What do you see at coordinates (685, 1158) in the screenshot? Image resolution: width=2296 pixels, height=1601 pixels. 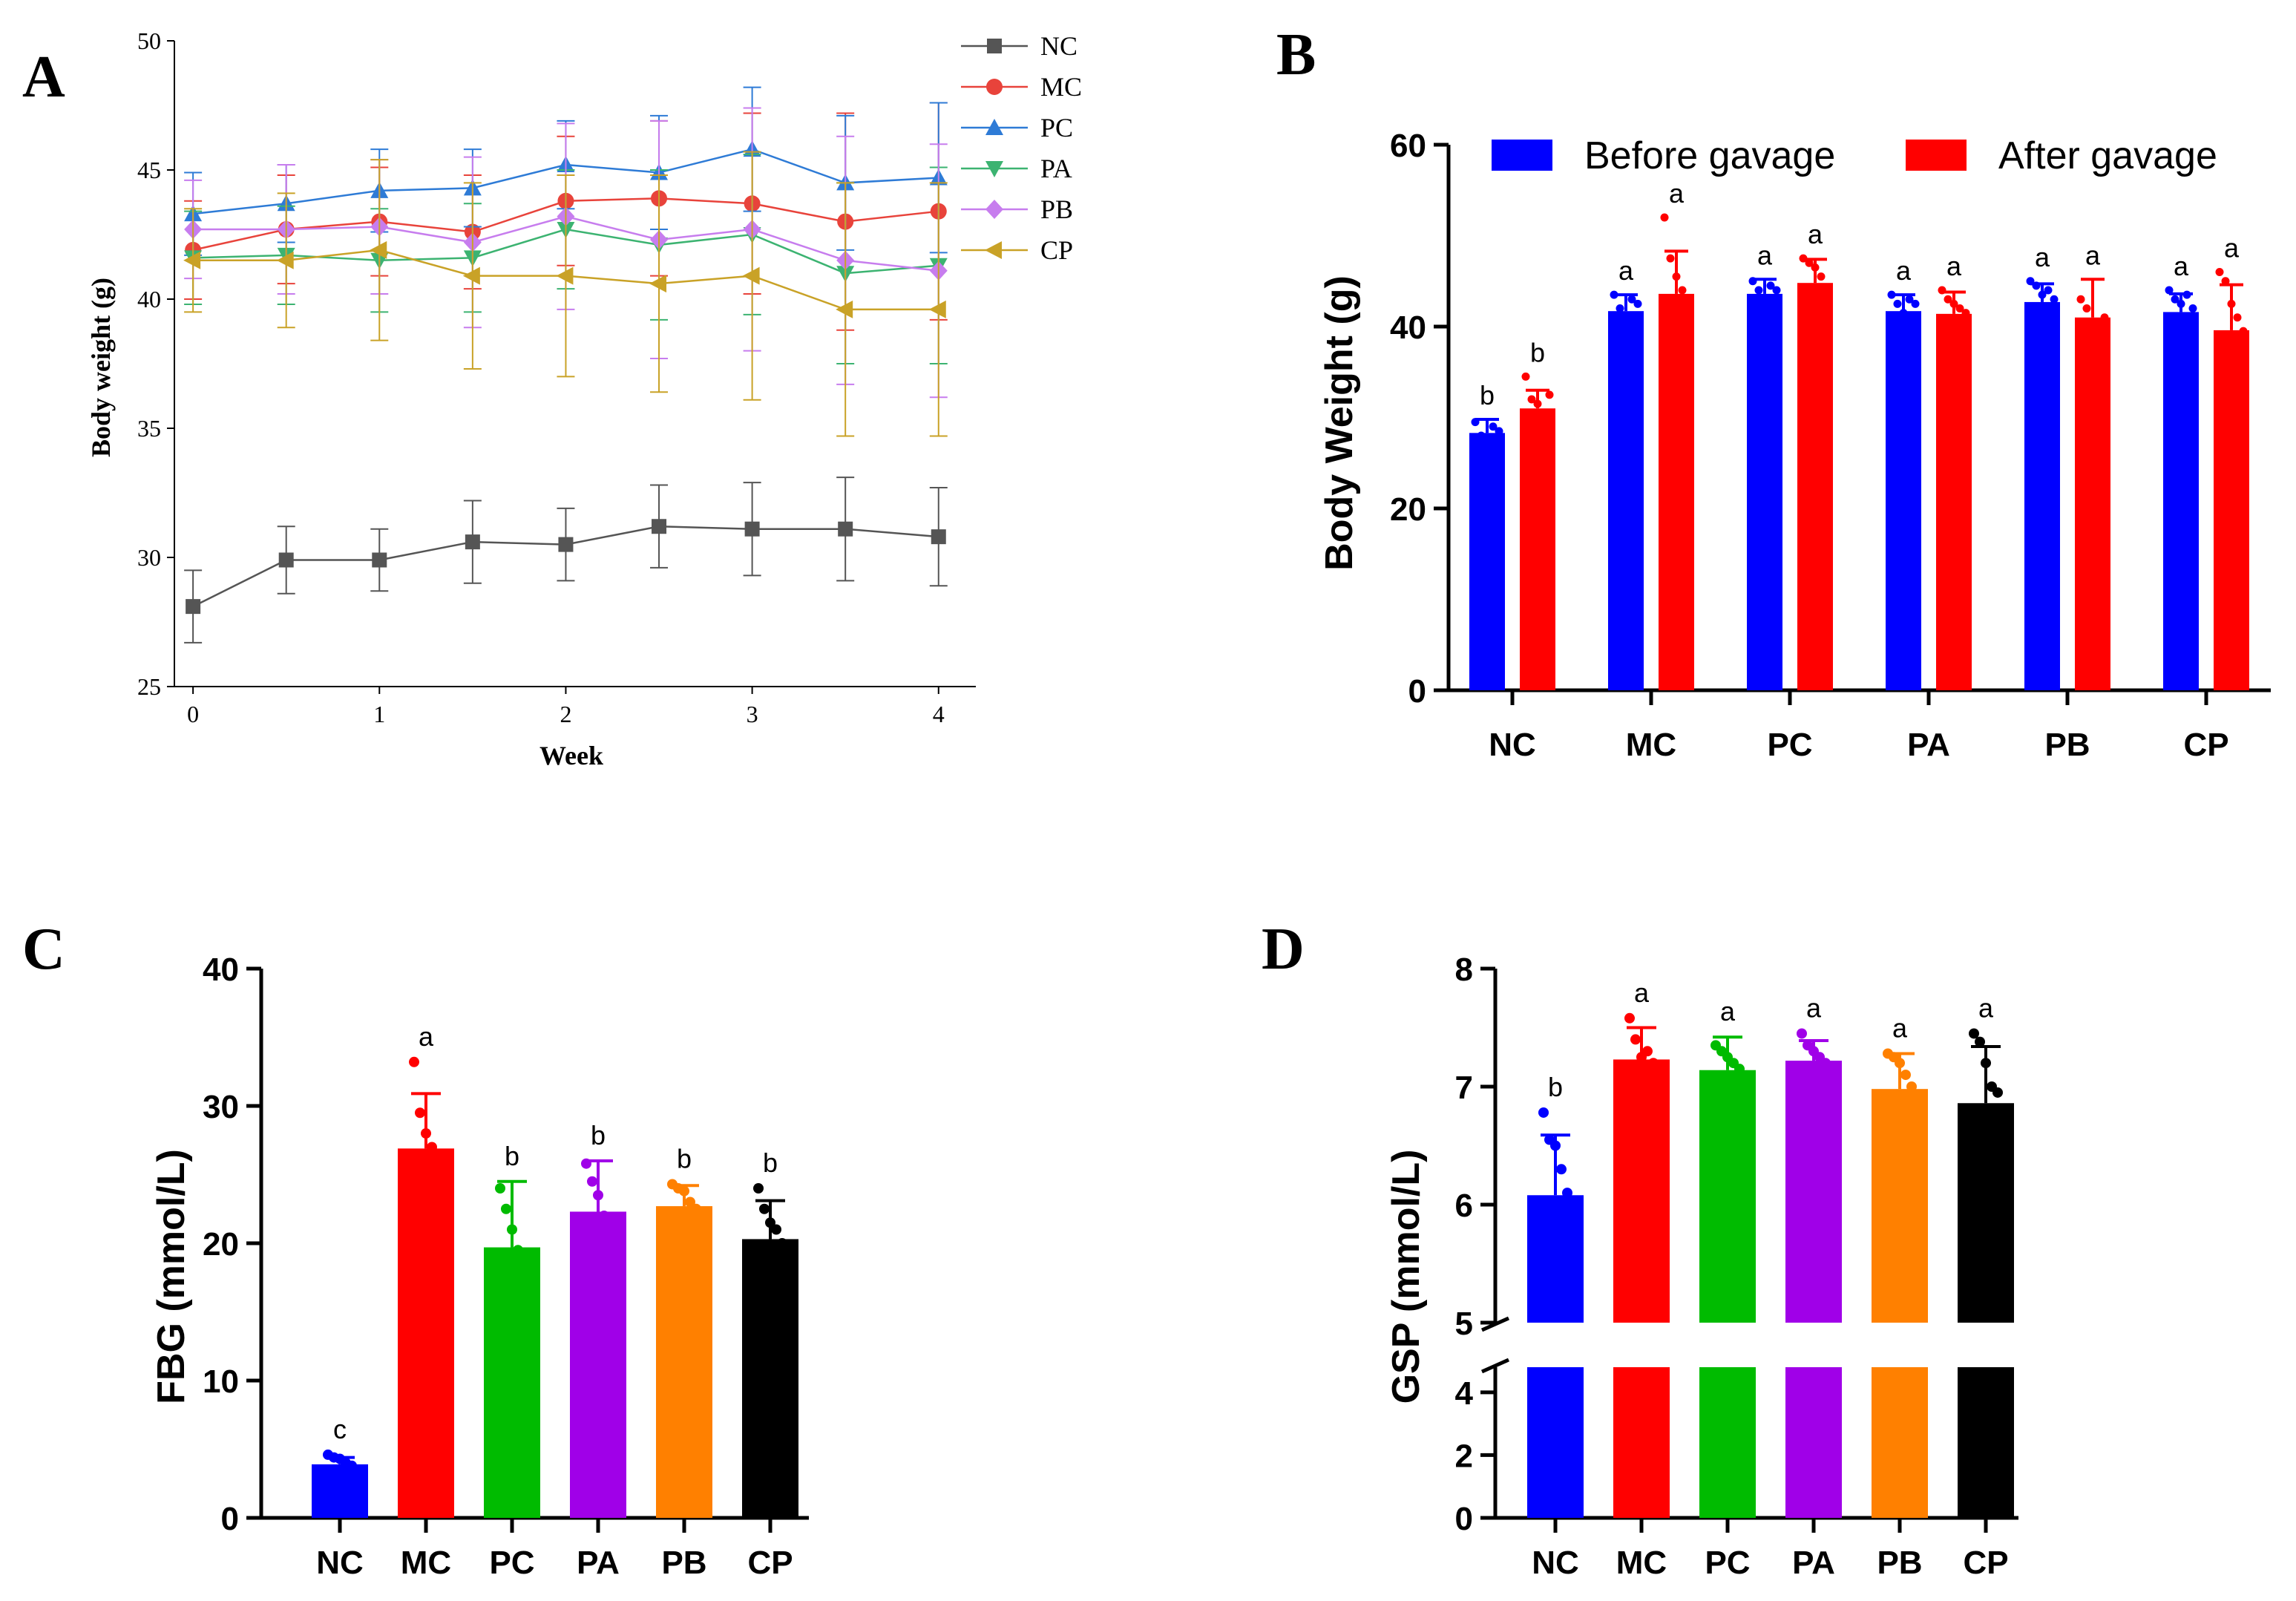 I see `panel-c-significance-letter: b` at bounding box center [685, 1158].